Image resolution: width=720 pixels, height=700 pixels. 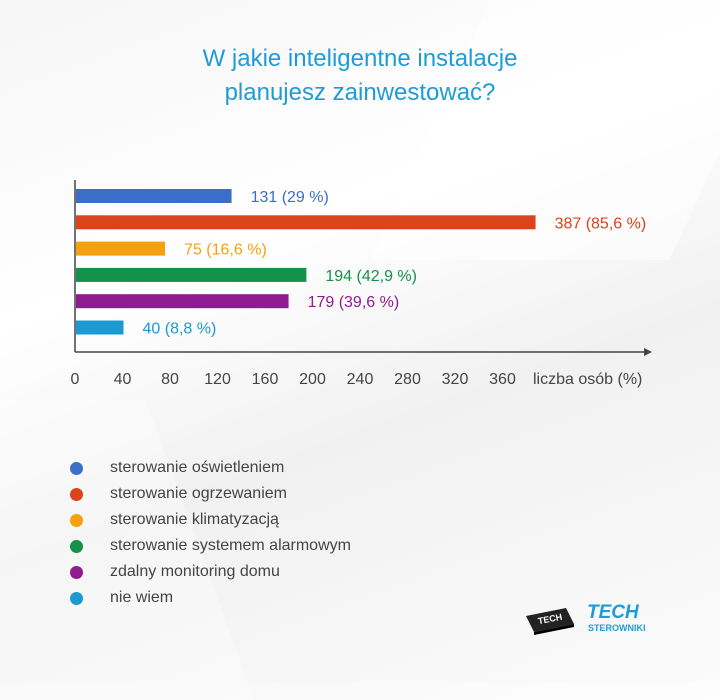 What do you see at coordinates (290, 197) in the screenshot?
I see `bar-value-label-0: 131 (29 %)` at bounding box center [290, 197].